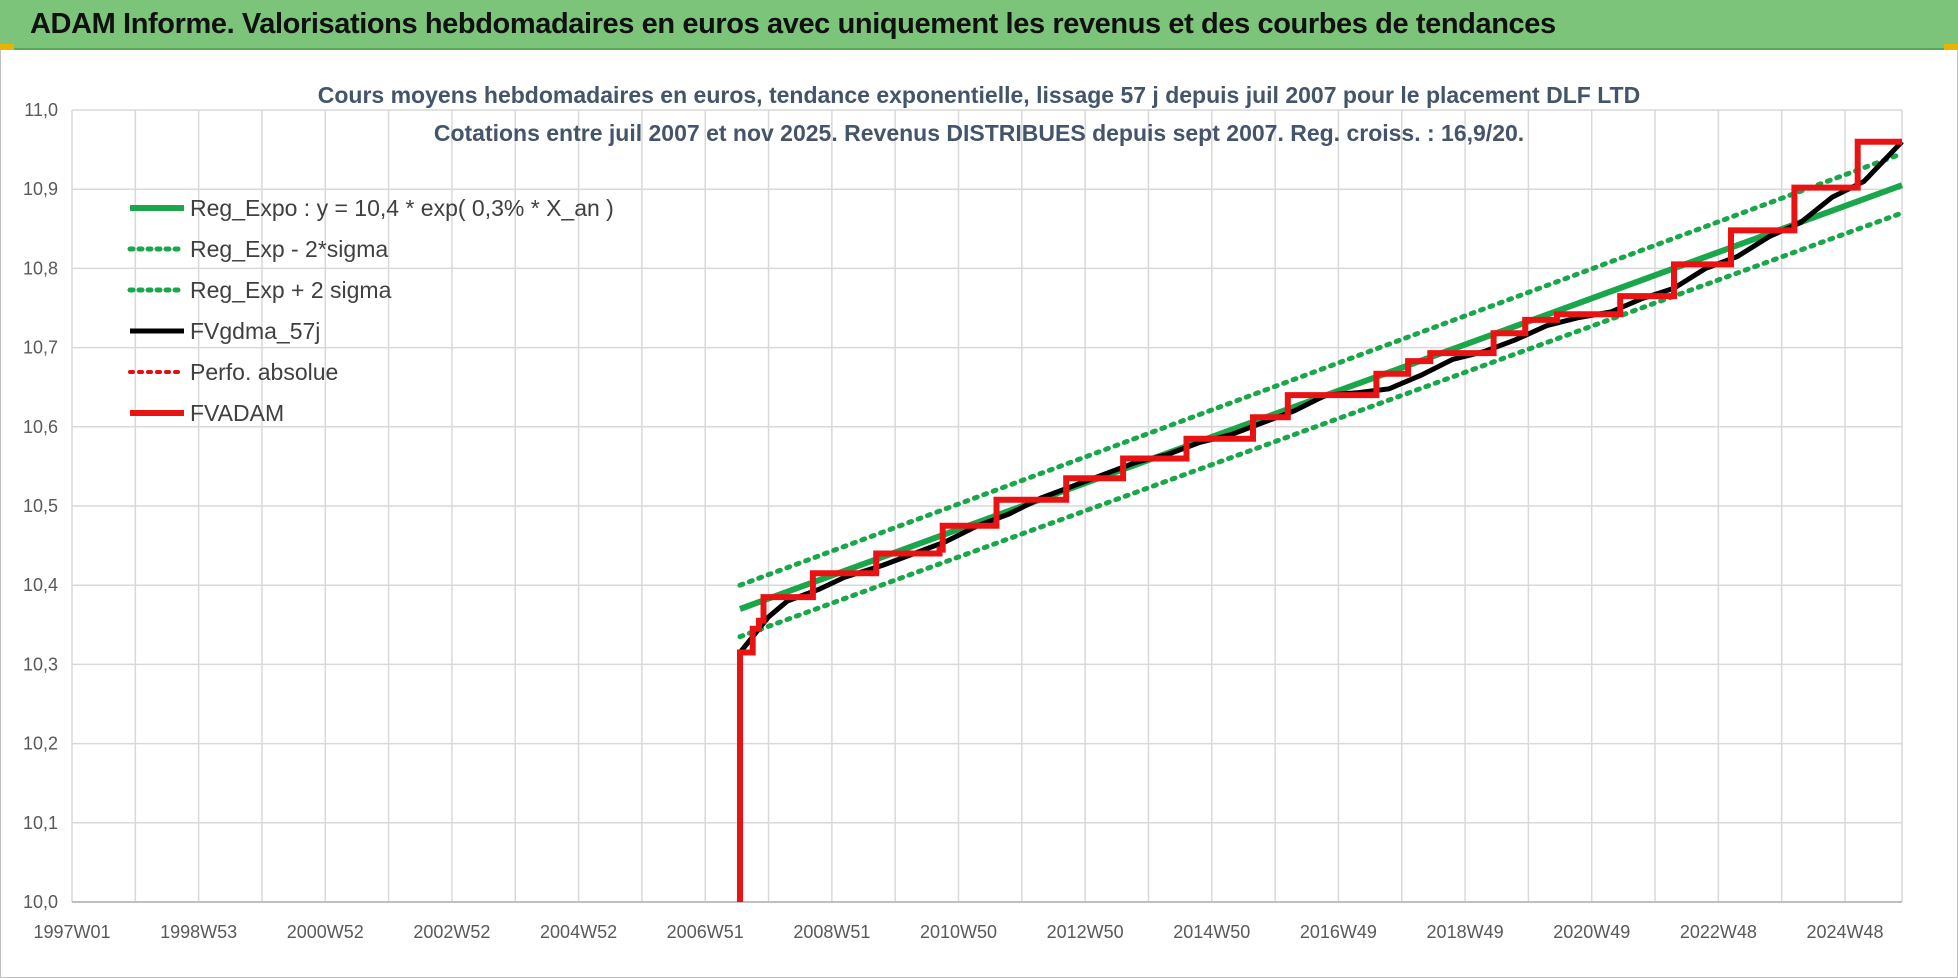 The width and height of the screenshot is (1958, 978). What do you see at coordinates (1718, 932) in the screenshot?
I see `x-tick-label: 2022W48` at bounding box center [1718, 932].